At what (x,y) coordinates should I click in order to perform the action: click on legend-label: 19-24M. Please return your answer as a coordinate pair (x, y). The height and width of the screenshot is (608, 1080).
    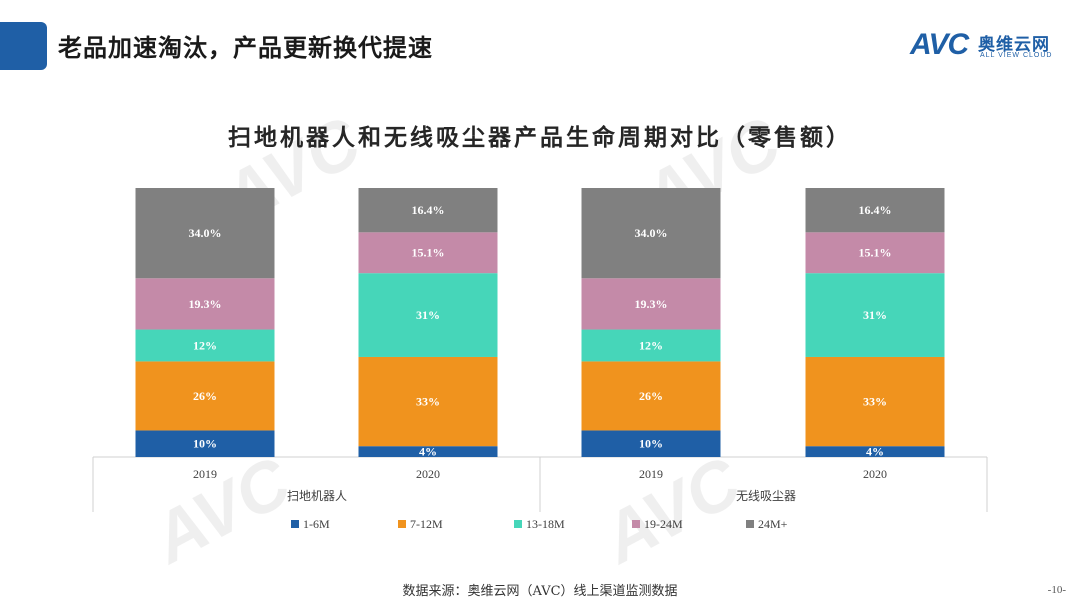
    Looking at the image, I should click on (663, 524).